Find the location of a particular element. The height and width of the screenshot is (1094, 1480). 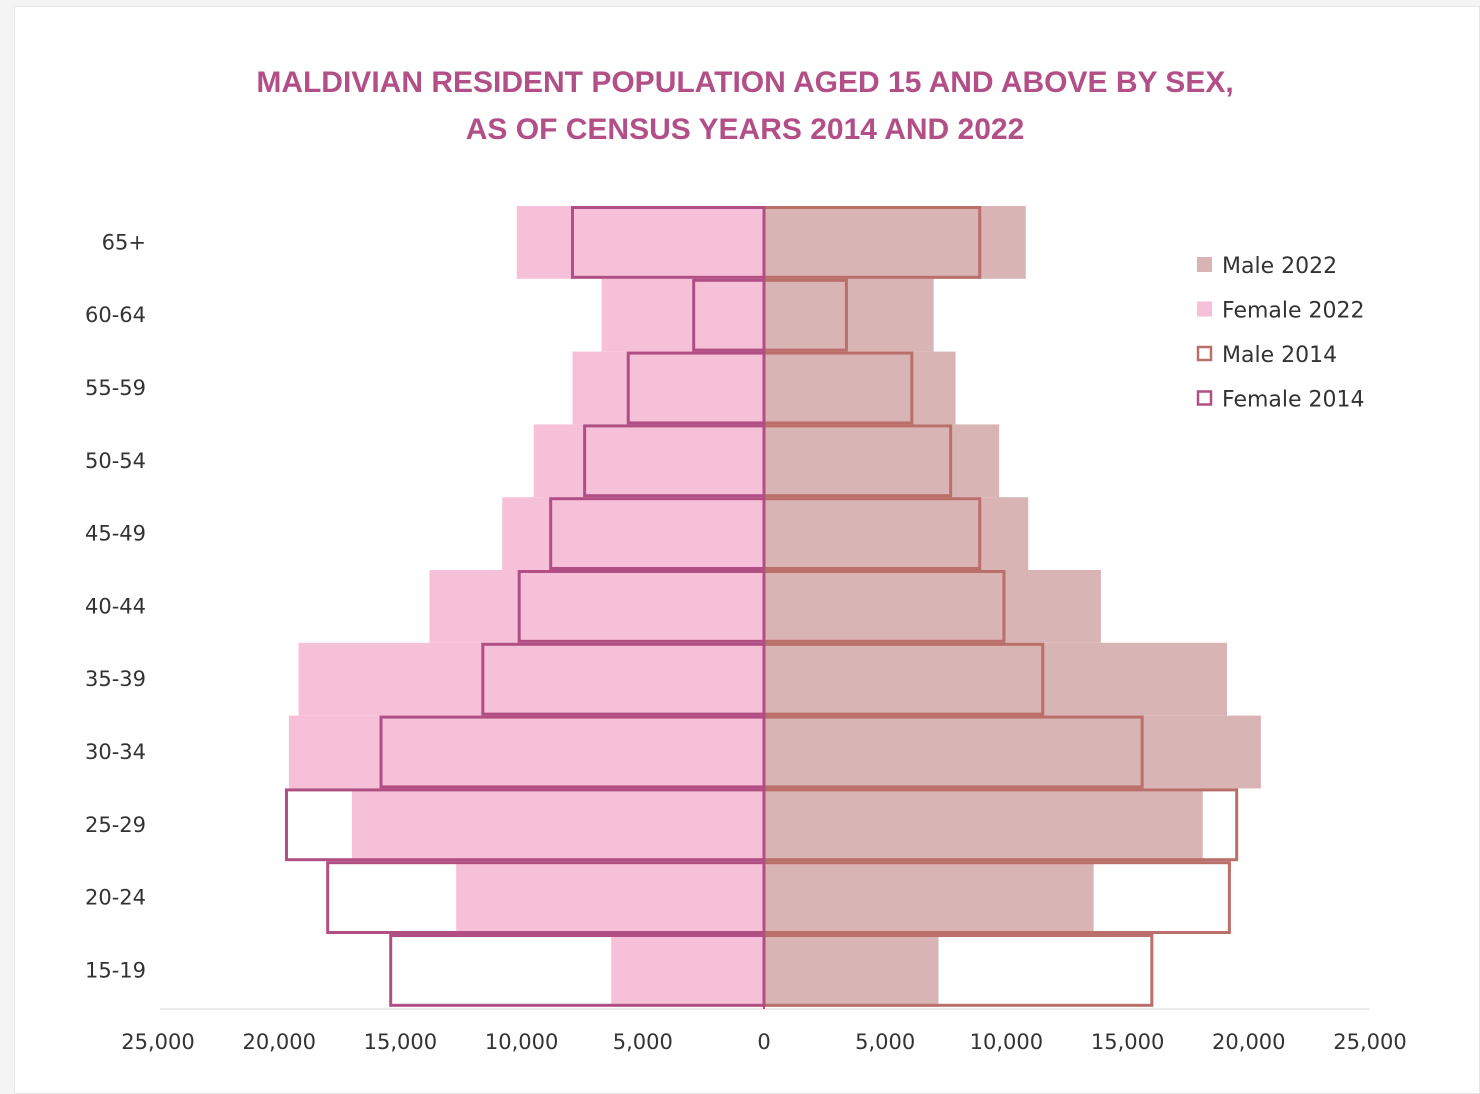

category-label-50-54: 50-54 is located at coordinates (115, 461).